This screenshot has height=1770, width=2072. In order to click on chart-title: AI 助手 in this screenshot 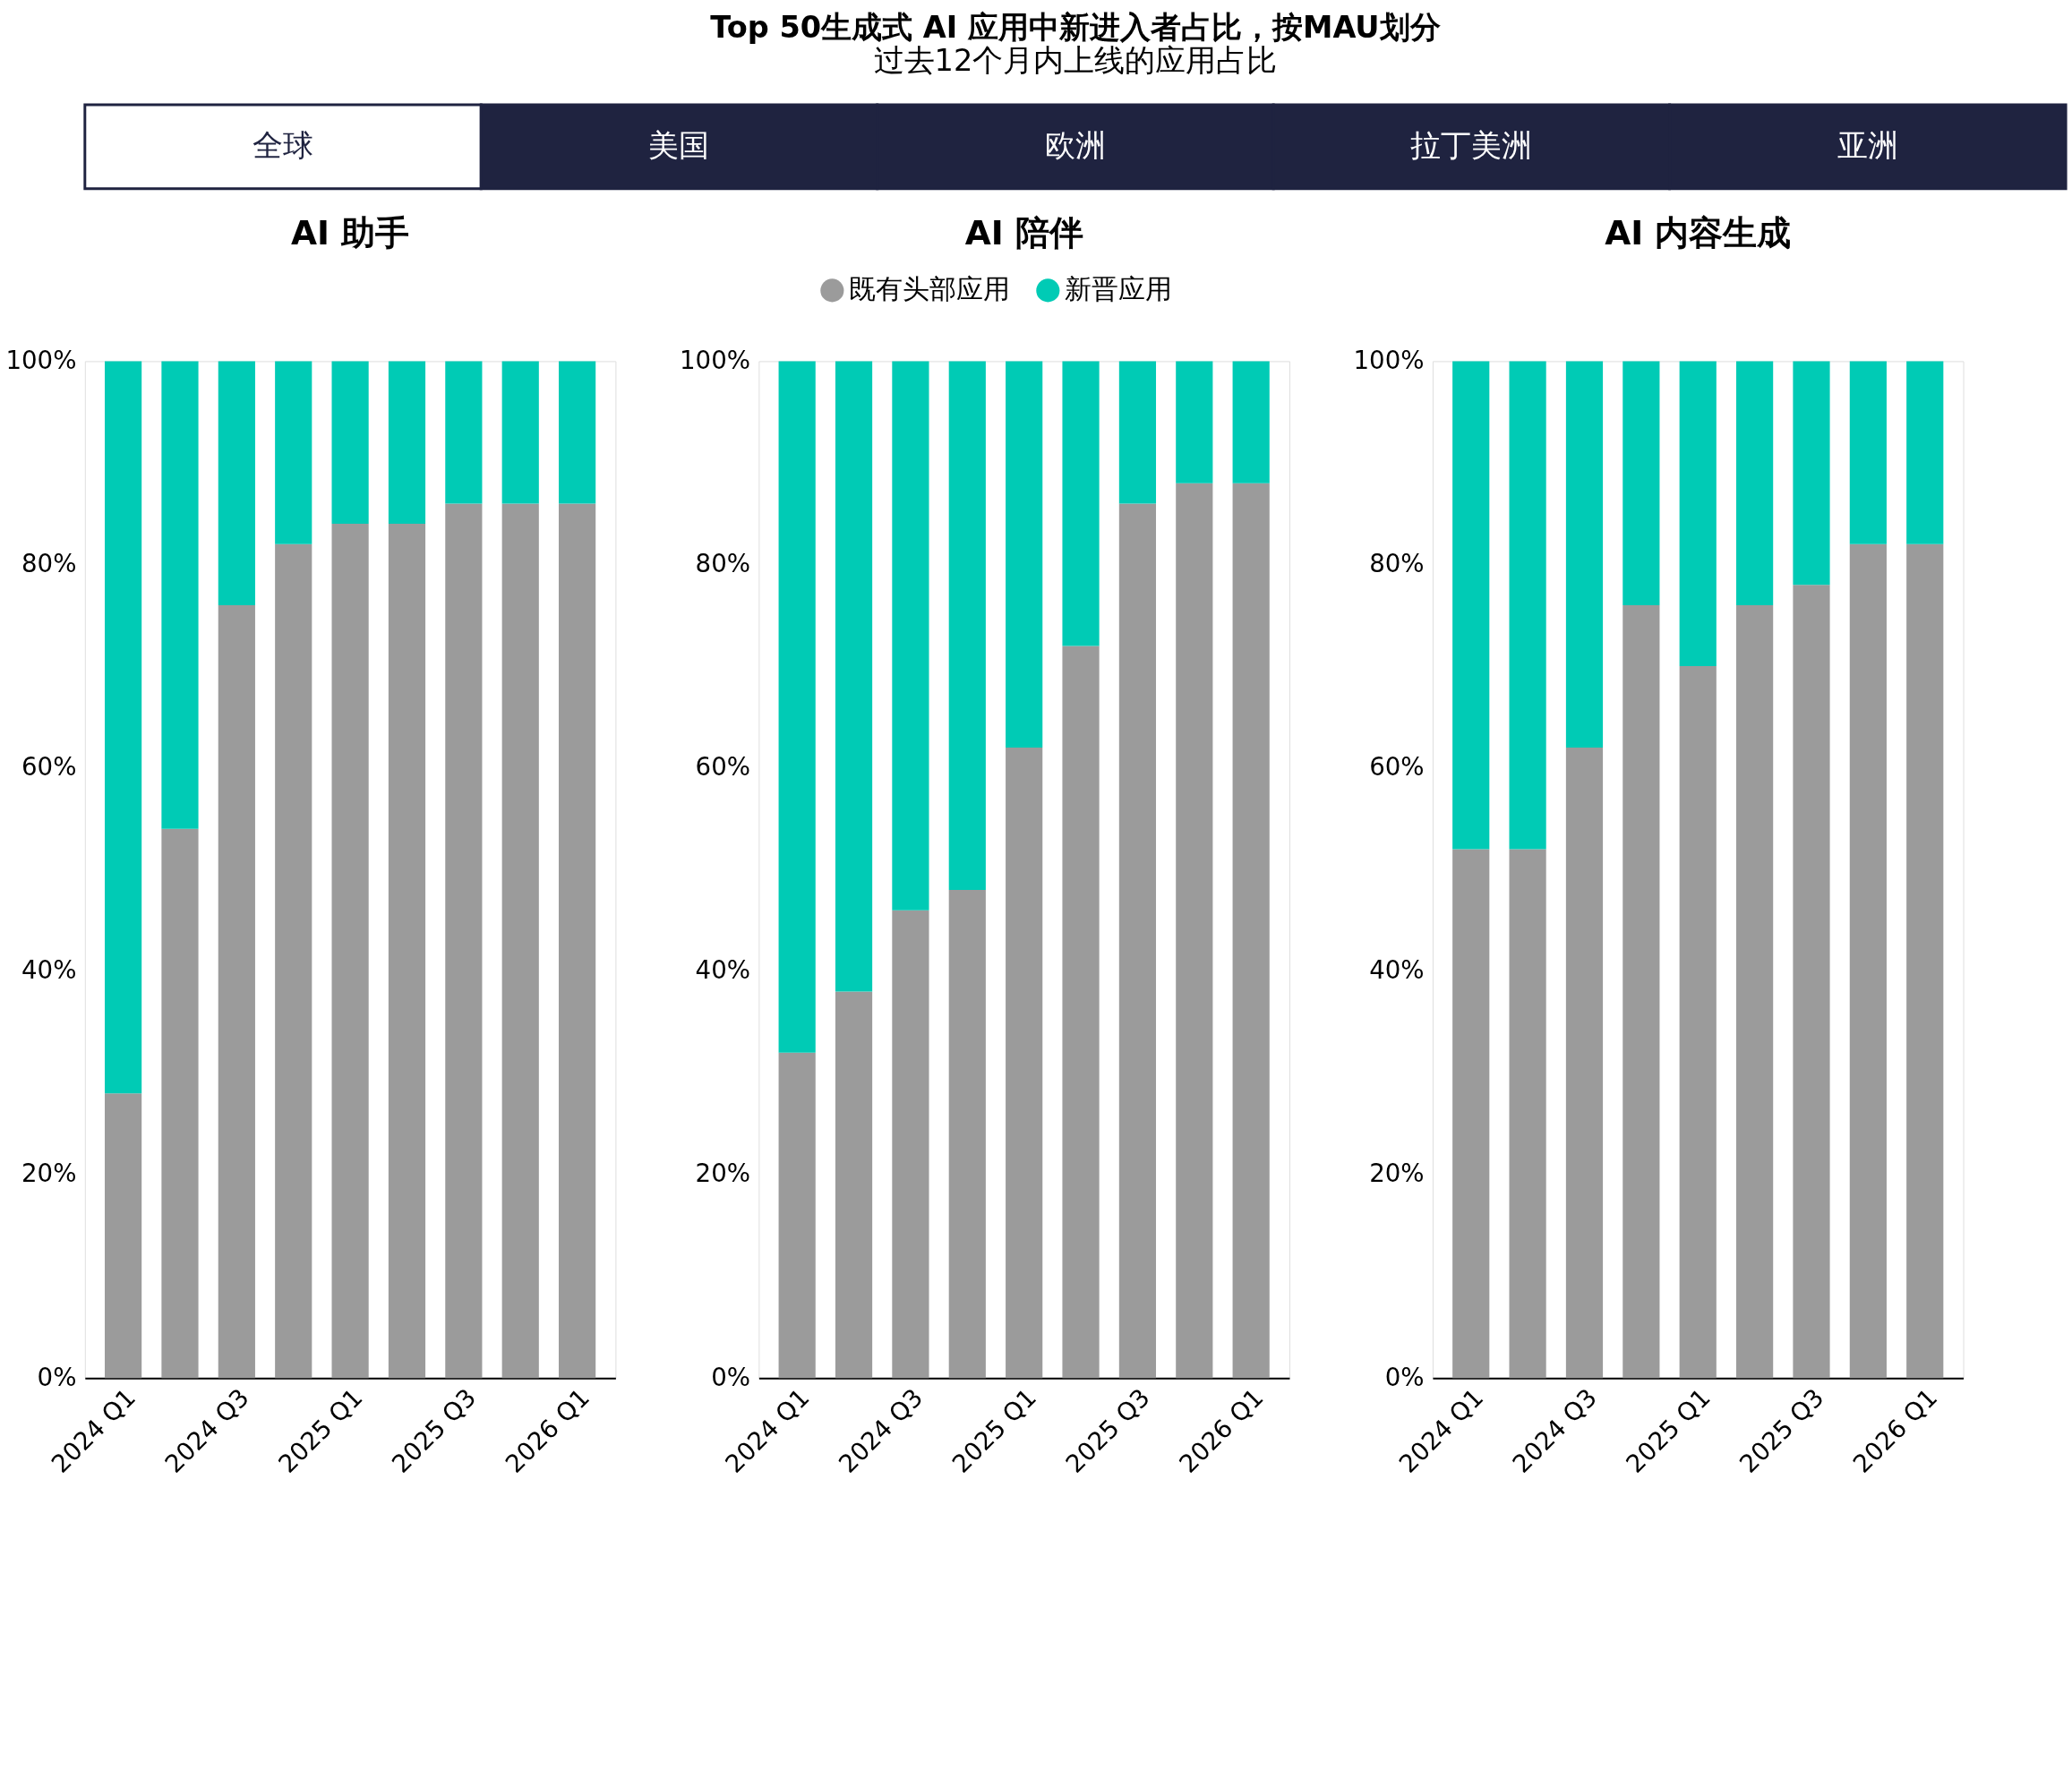, I will do `click(350, 233)`.